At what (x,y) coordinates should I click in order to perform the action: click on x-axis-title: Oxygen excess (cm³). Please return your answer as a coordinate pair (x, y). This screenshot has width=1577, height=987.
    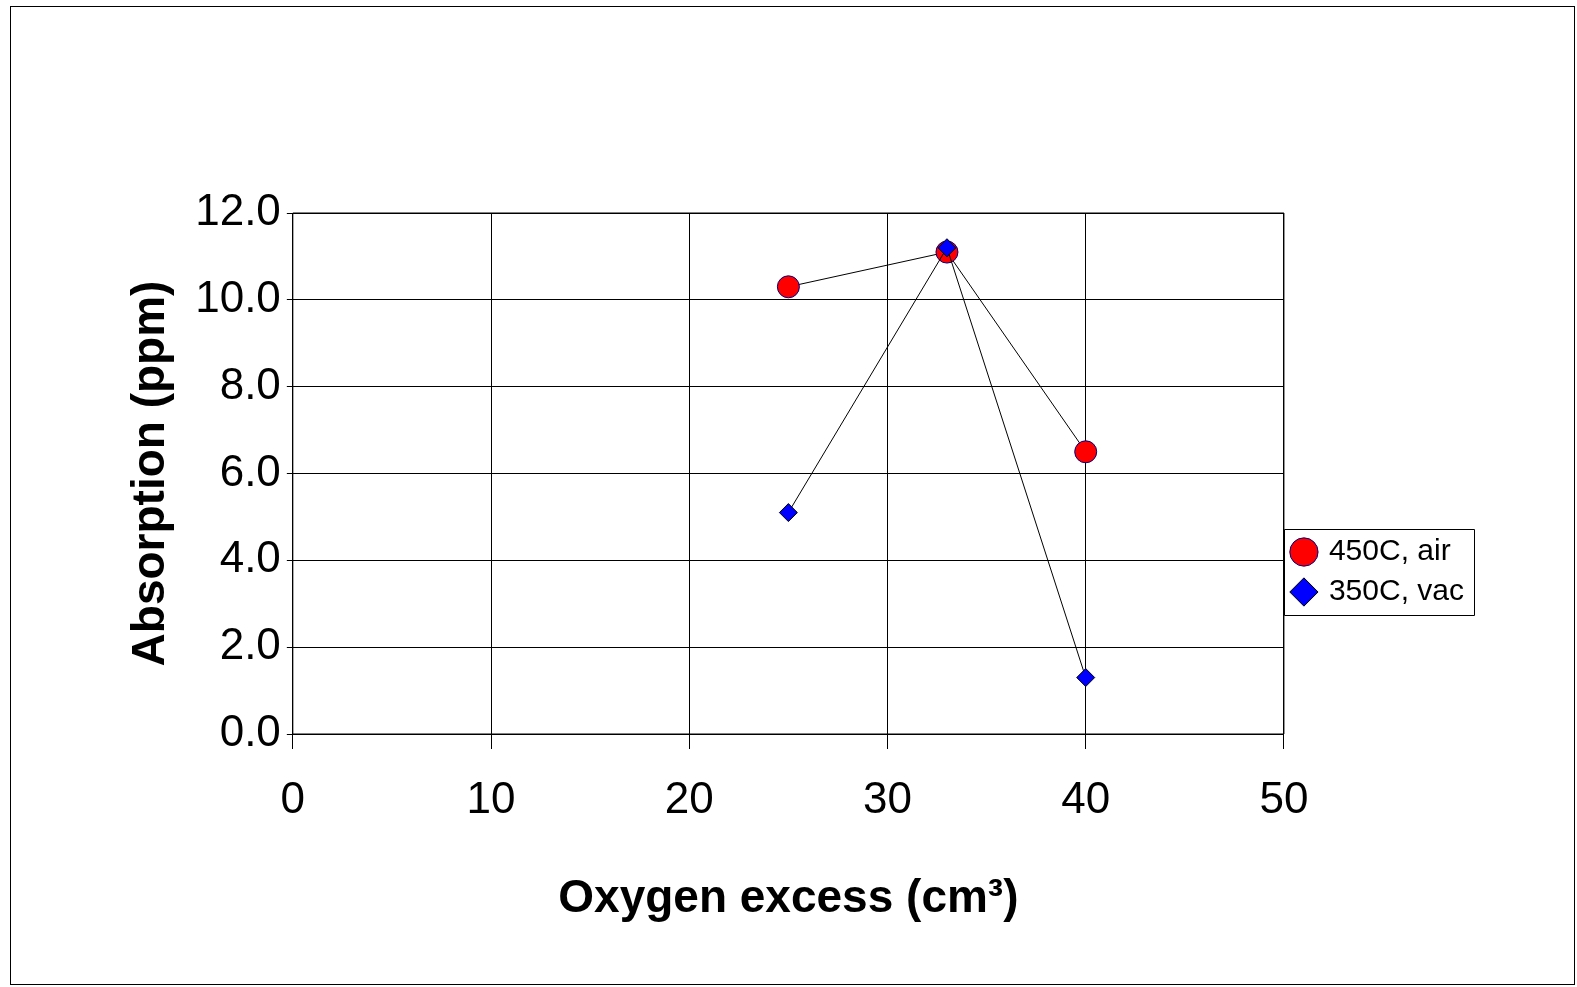
    Looking at the image, I should click on (788, 896).